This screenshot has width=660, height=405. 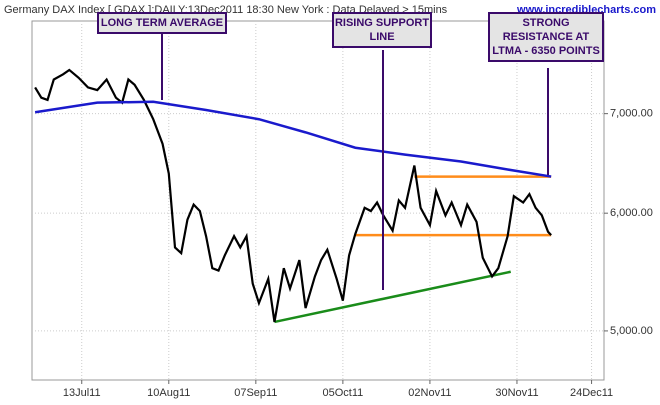 What do you see at coordinates (392, 297) in the screenshot?
I see `trend-line` at bounding box center [392, 297].